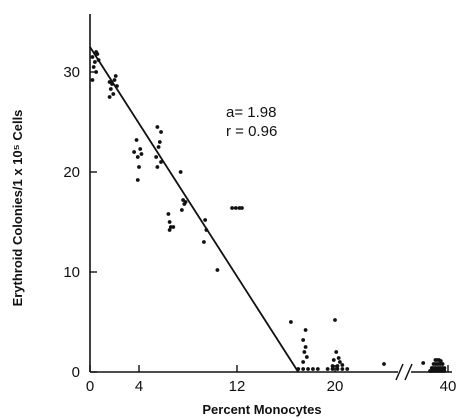 This screenshot has width=458, height=419. I want to click on y-tick-label: 0, so click(76, 372).